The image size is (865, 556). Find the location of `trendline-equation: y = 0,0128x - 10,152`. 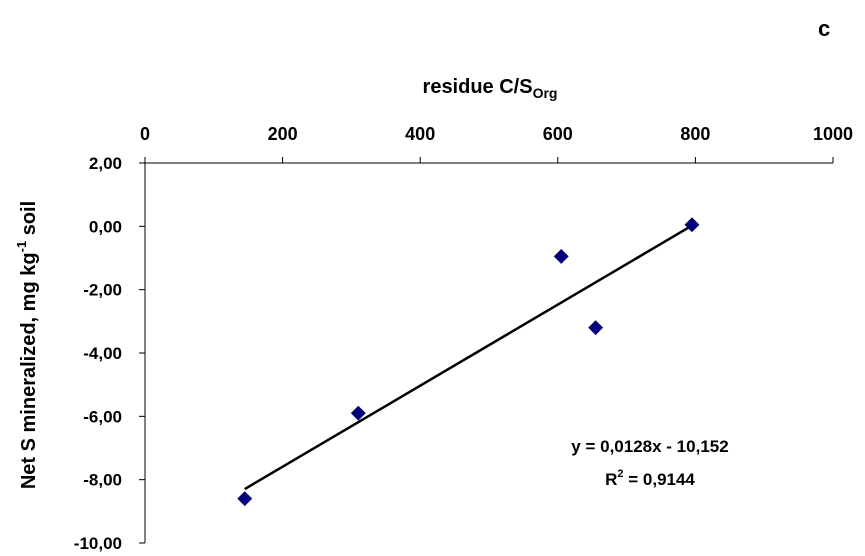

trendline-equation: y = 0,0128x - 10,152 is located at coordinates (649, 446).